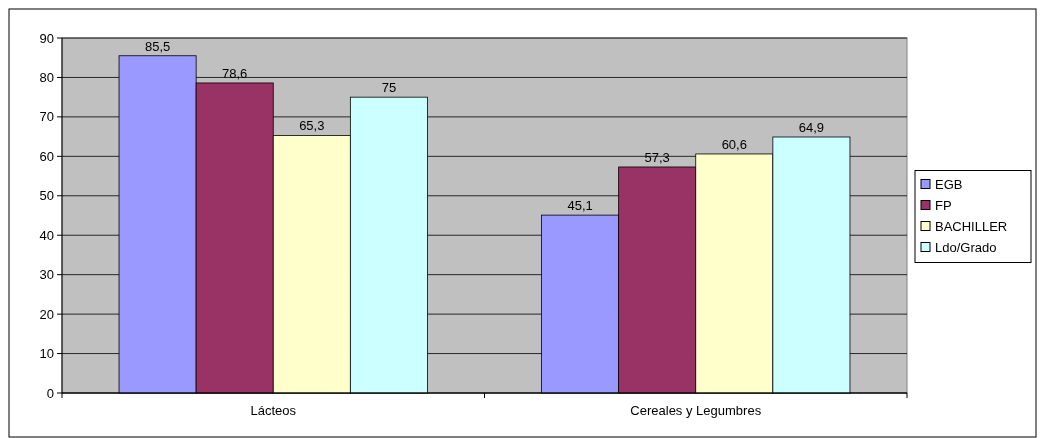 The image size is (1045, 438). I want to click on y-tick-label: 70, so click(46, 117).